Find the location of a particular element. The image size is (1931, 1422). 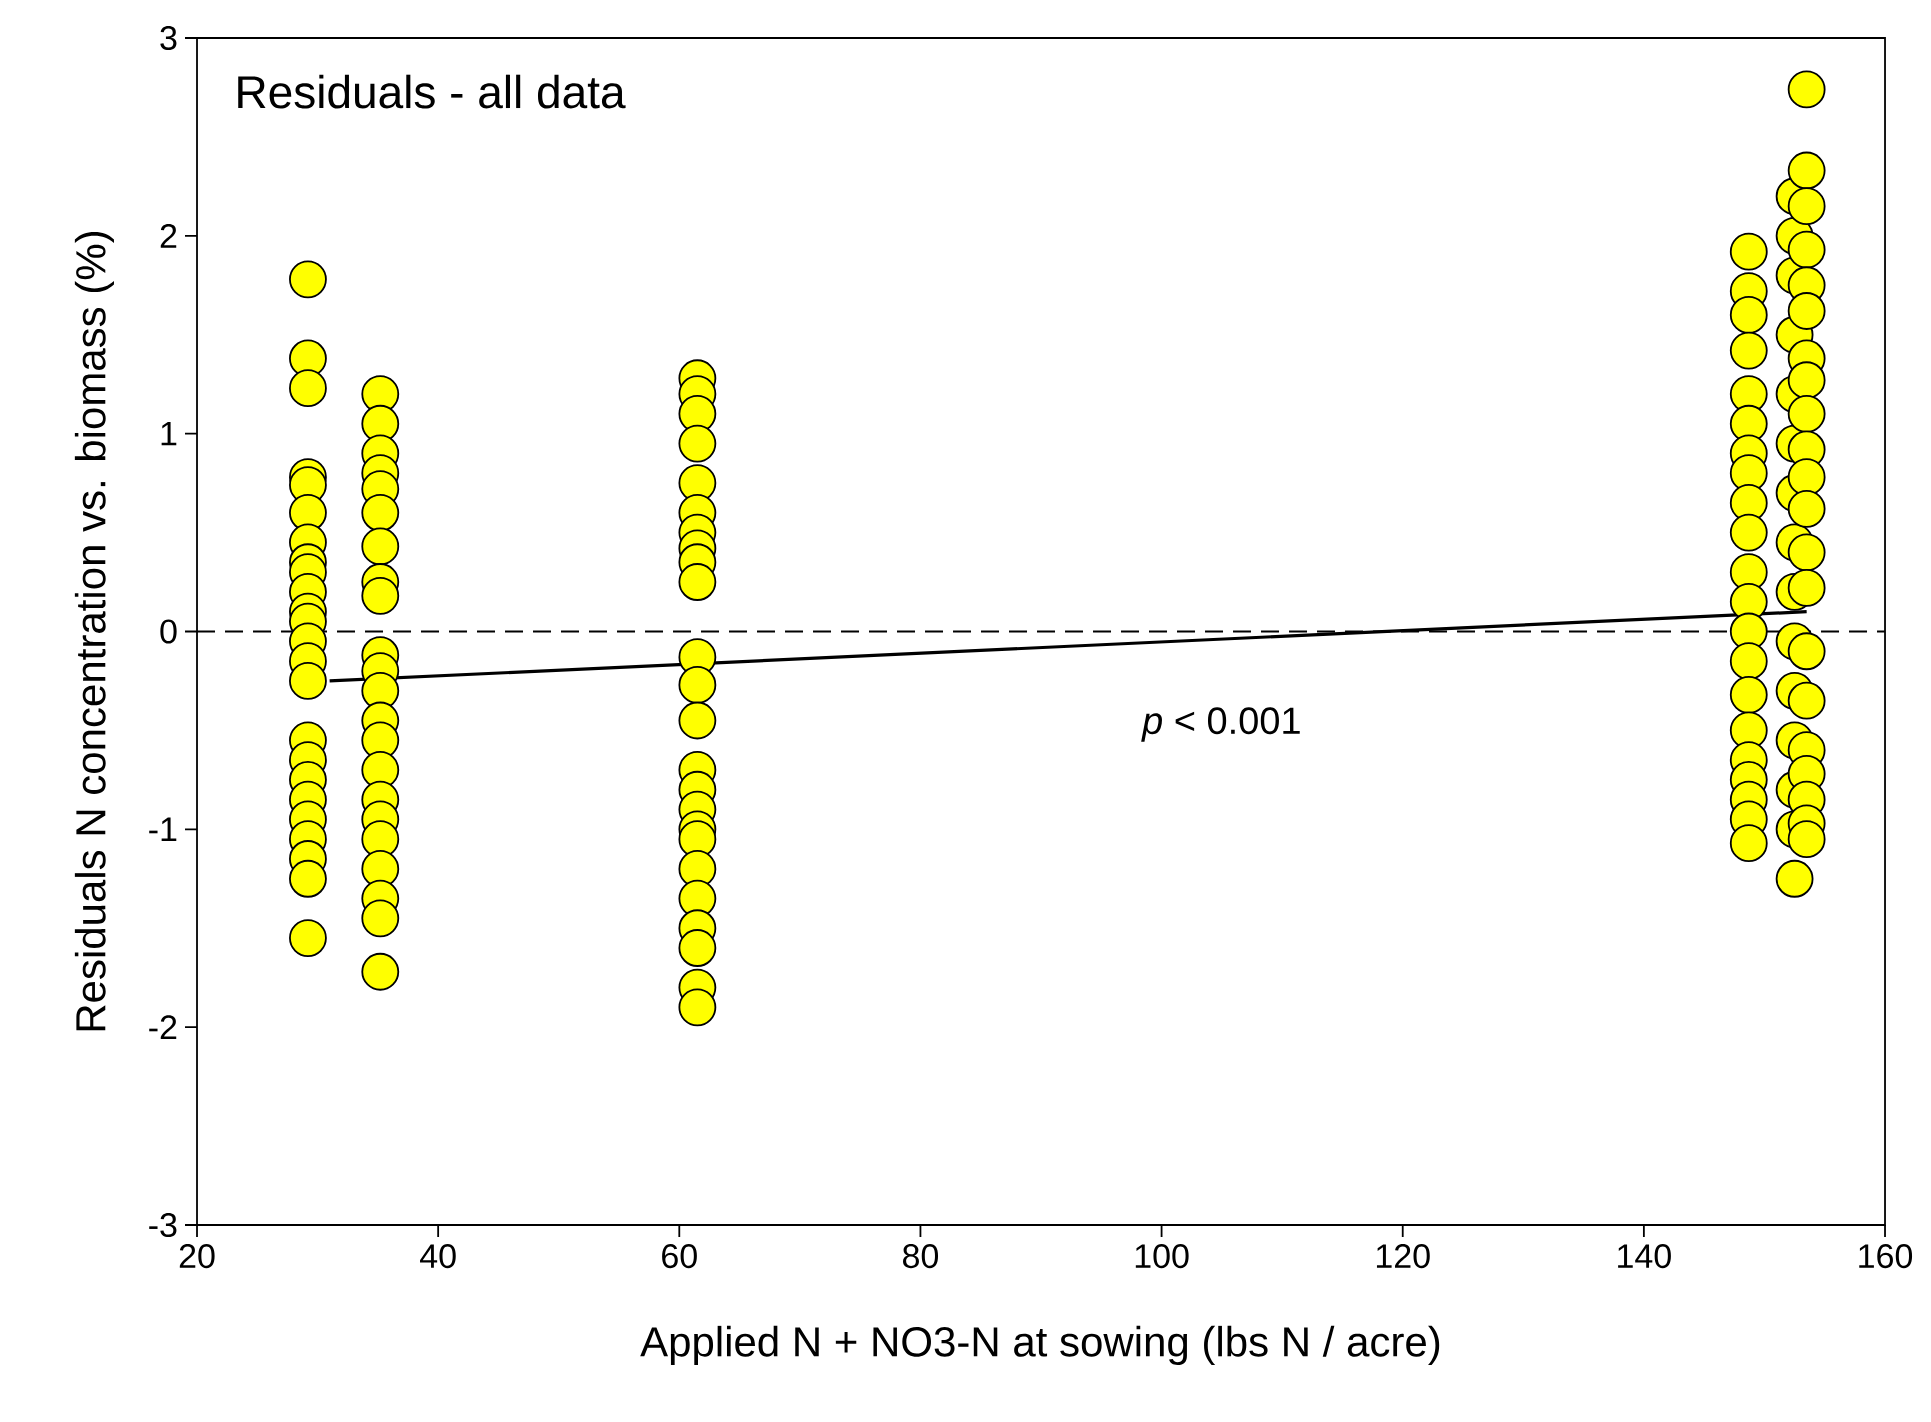

x-tick-label: 40 is located at coordinates (438, 1256).